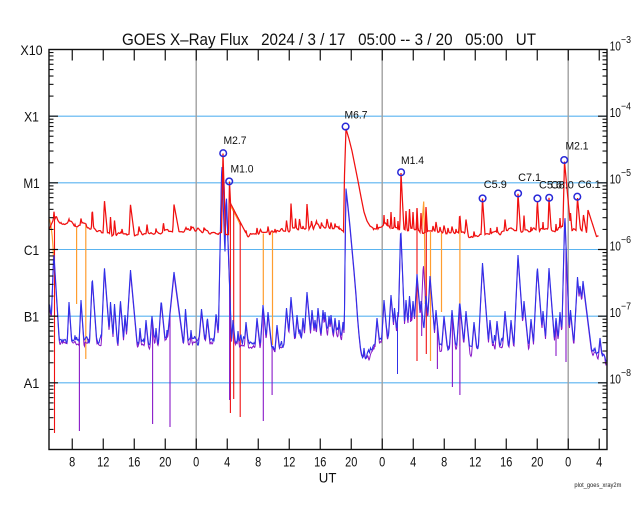 The width and height of the screenshot is (640, 505). Describe the element at coordinates (31, 317) in the screenshot. I see `svg-text: B1` at that location.